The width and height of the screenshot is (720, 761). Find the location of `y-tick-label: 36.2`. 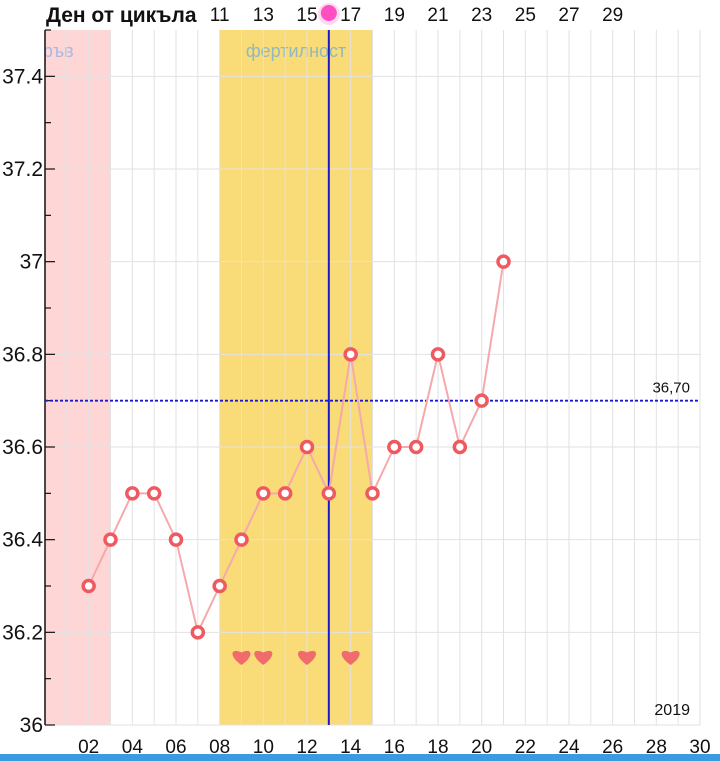

y-tick-label: 36.2 is located at coordinates (22, 632).